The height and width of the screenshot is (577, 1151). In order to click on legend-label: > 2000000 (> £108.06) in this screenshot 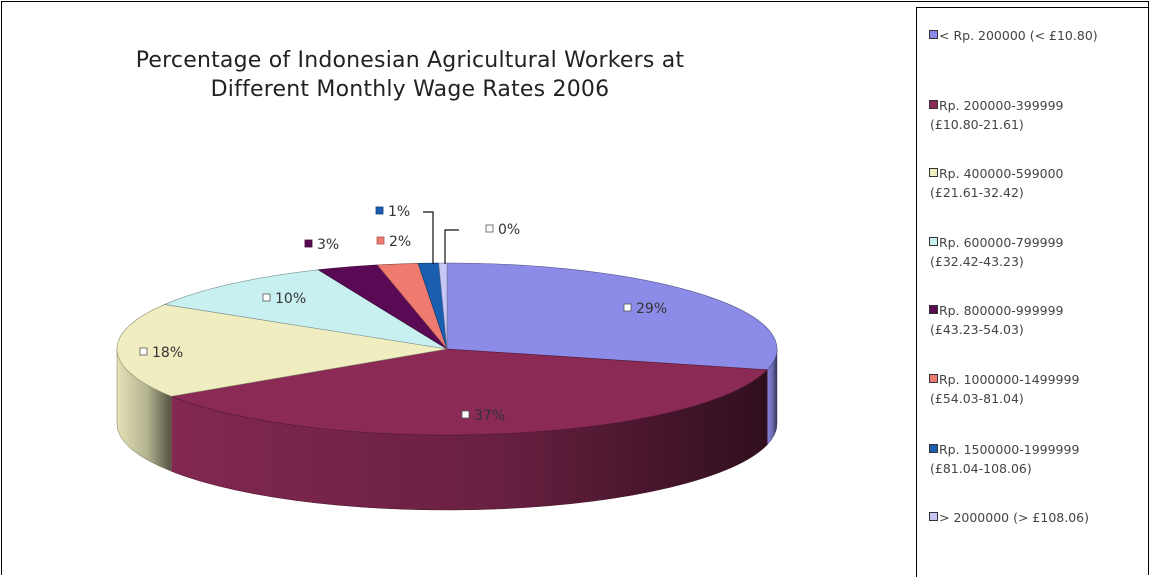, I will do `click(1014, 517)`.